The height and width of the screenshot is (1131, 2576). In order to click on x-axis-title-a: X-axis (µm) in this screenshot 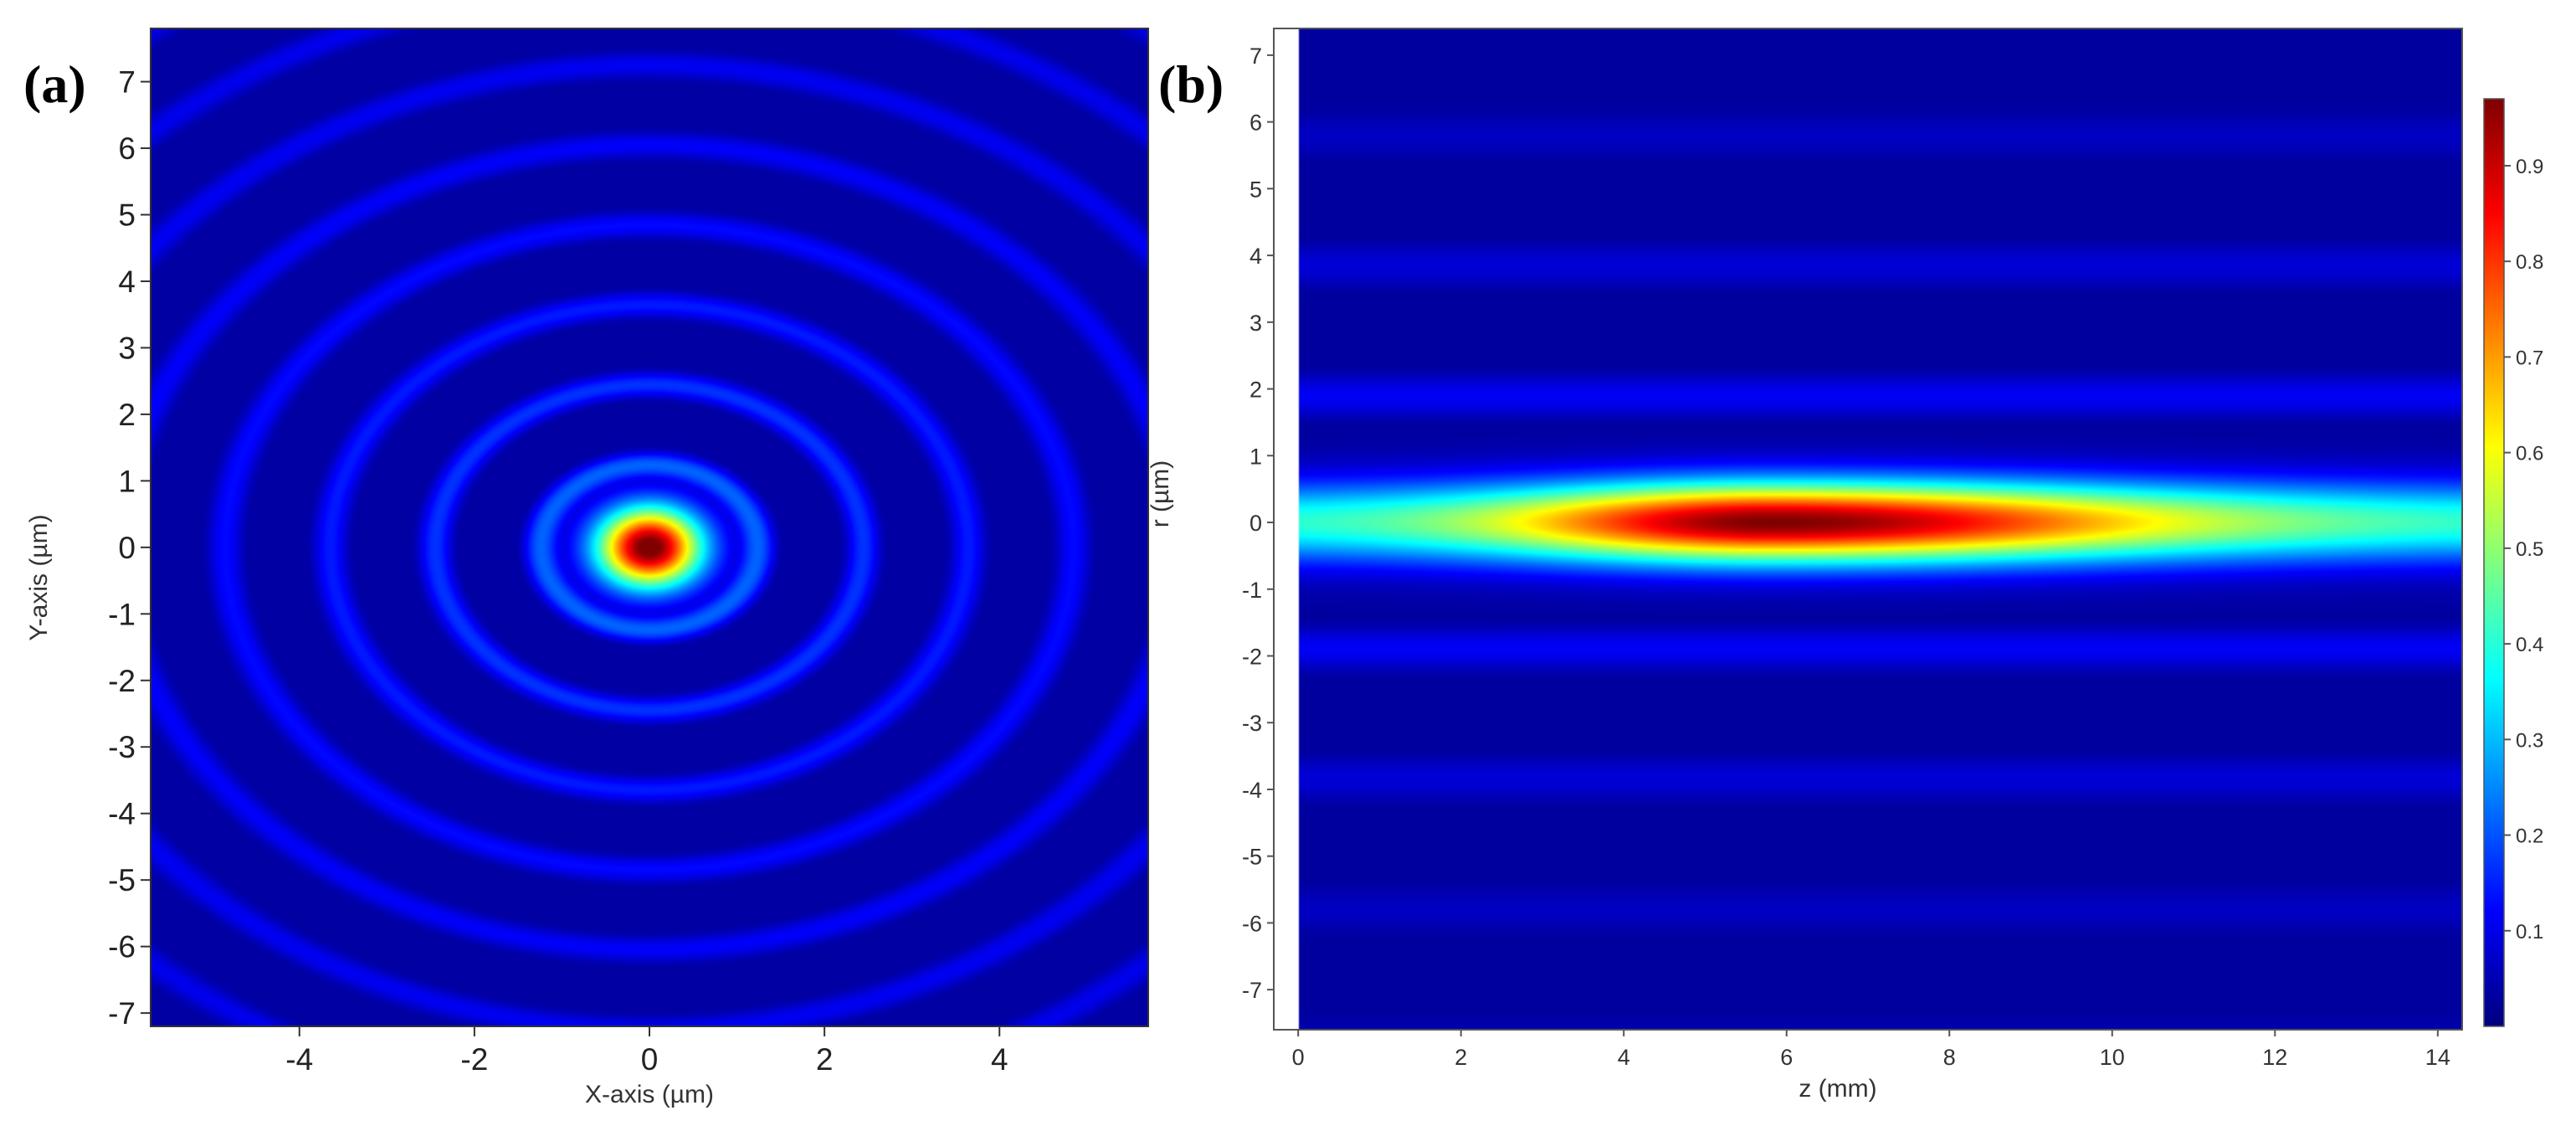, I will do `click(649, 1094)`.